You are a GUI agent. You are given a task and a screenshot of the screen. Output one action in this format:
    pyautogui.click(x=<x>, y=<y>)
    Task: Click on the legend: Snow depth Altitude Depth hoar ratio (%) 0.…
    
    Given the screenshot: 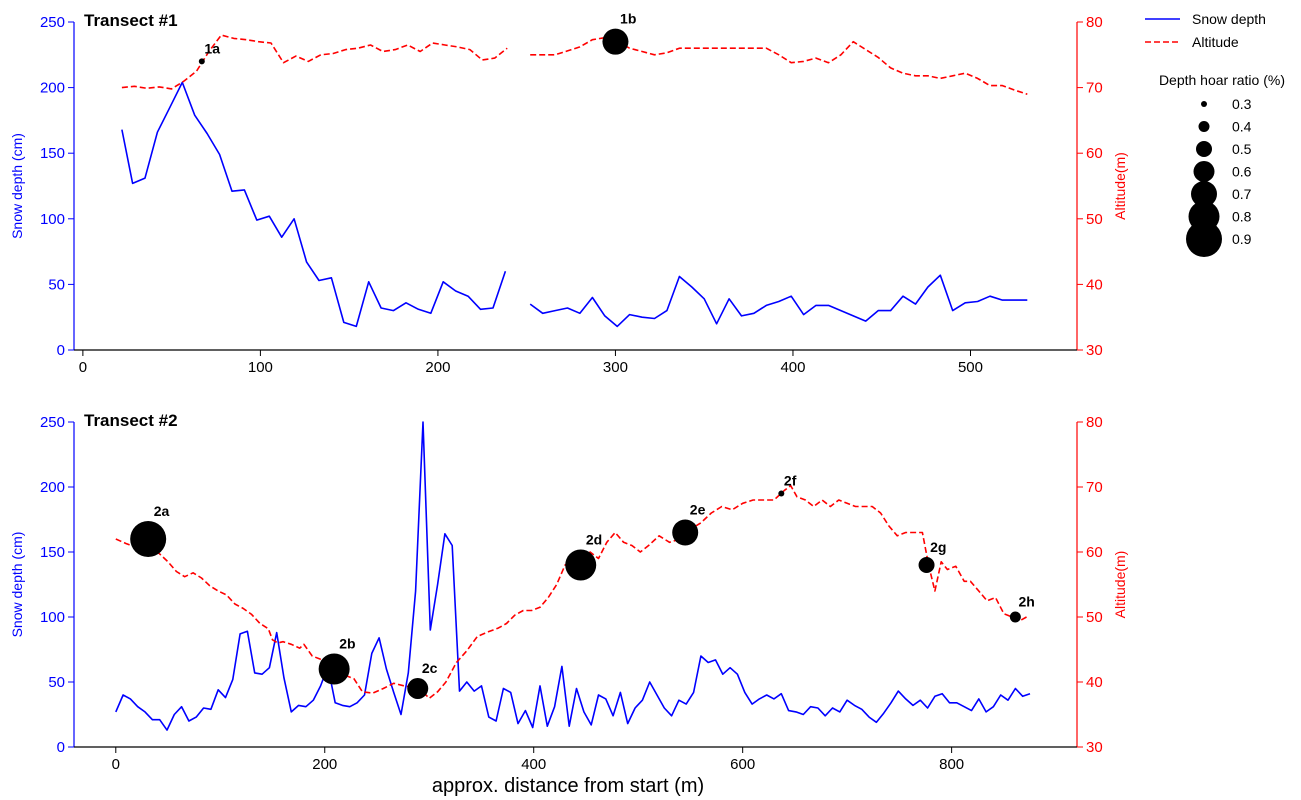 What is the action you would take?
    pyautogui.click(x=1215, y=134)
    